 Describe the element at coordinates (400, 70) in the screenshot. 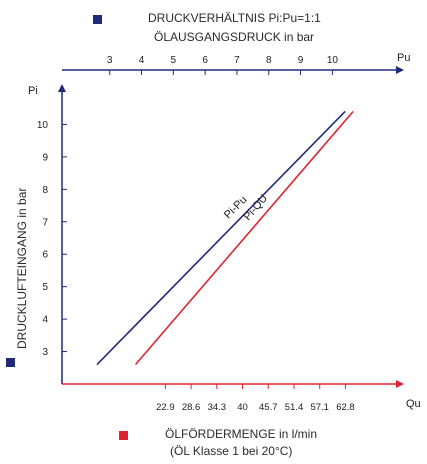

I see `top-axis-arrow` at that location.